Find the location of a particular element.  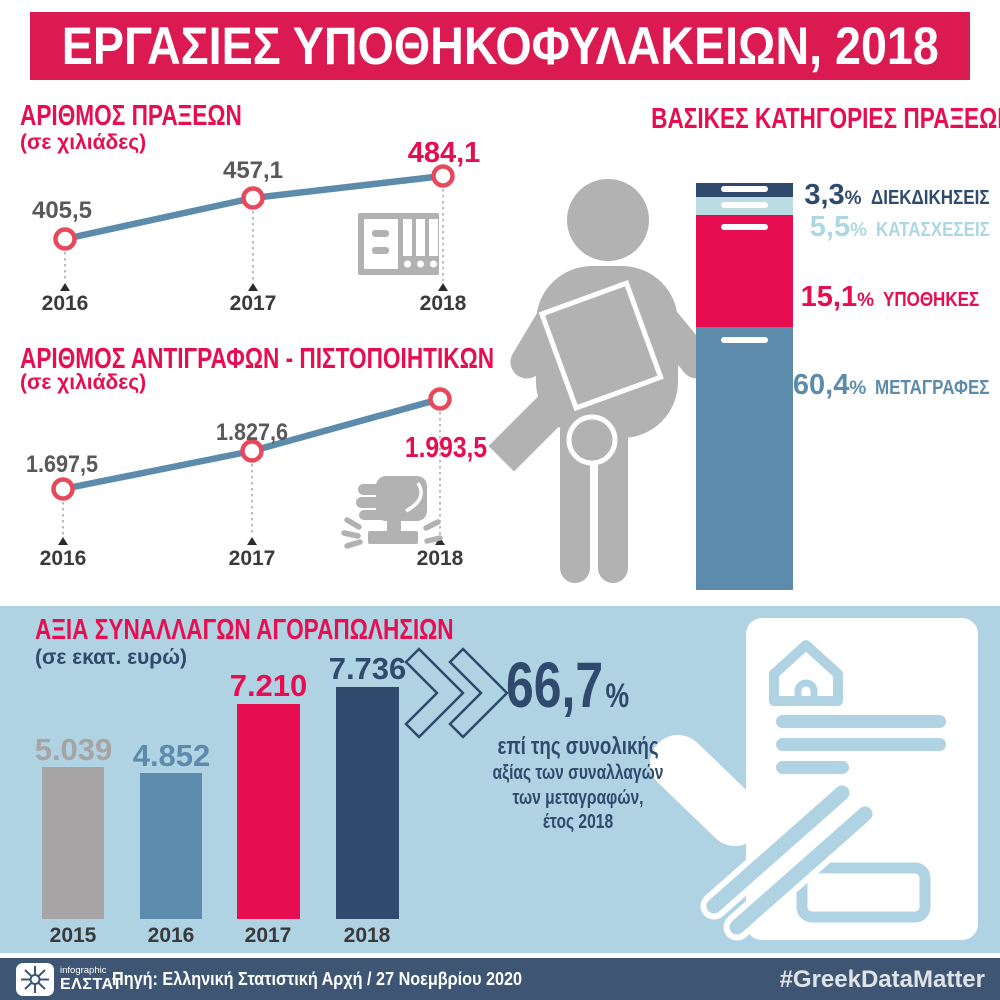

category-row-metagrafes: 60,4% ΜΕΤΑΓΡΑΦΕΣ is located at coordinates (885, 385).